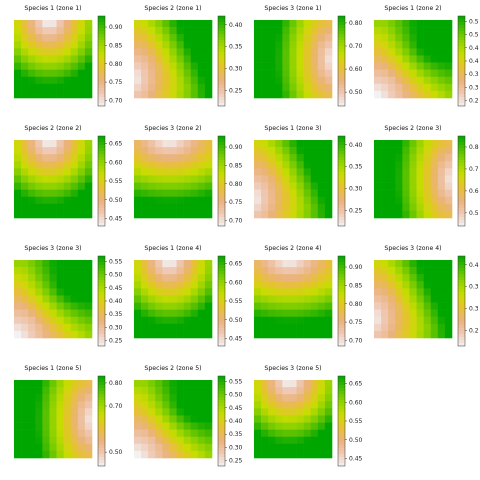 The height and width of the screenshot is (480, 480). Describe the element at coordinates (356, 304) in the screenshot. I see `colorkey-tick-label: 0.80` at that location.